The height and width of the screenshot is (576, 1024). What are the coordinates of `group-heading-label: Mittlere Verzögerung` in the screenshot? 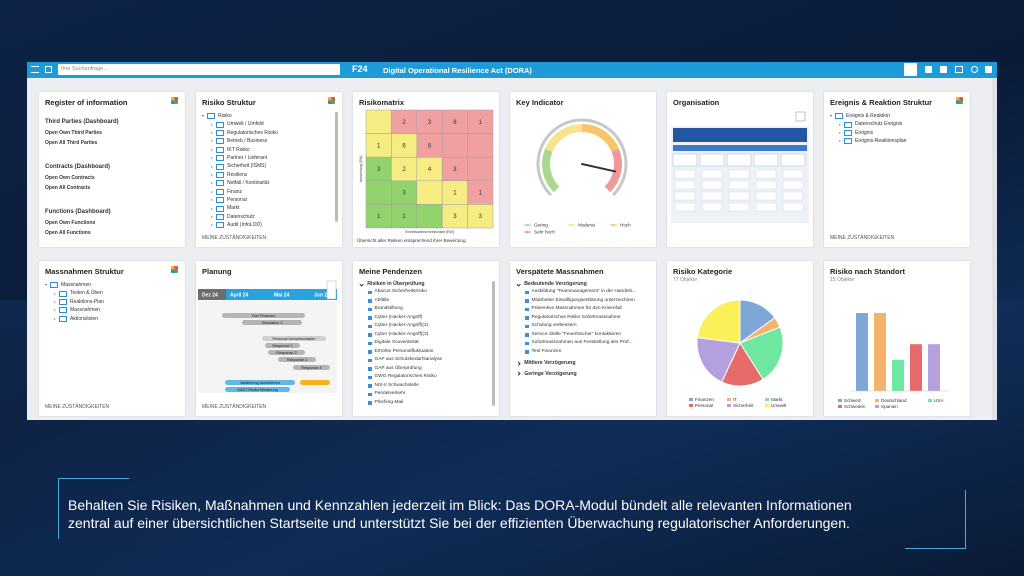 It's located at (550, 362).